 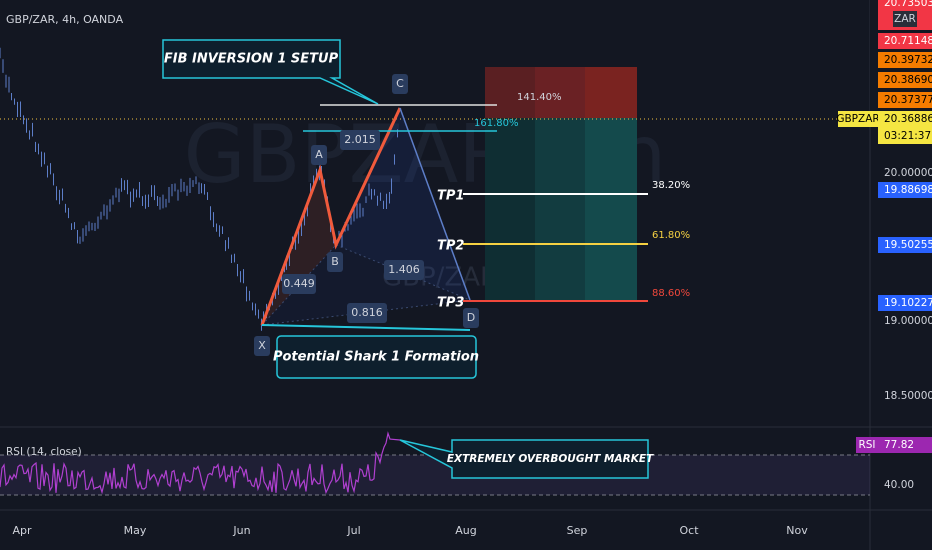 What do you see at coordinates (450, 196) in the screenshot?
I see `label: TP1` at bounding box center [450, 196].